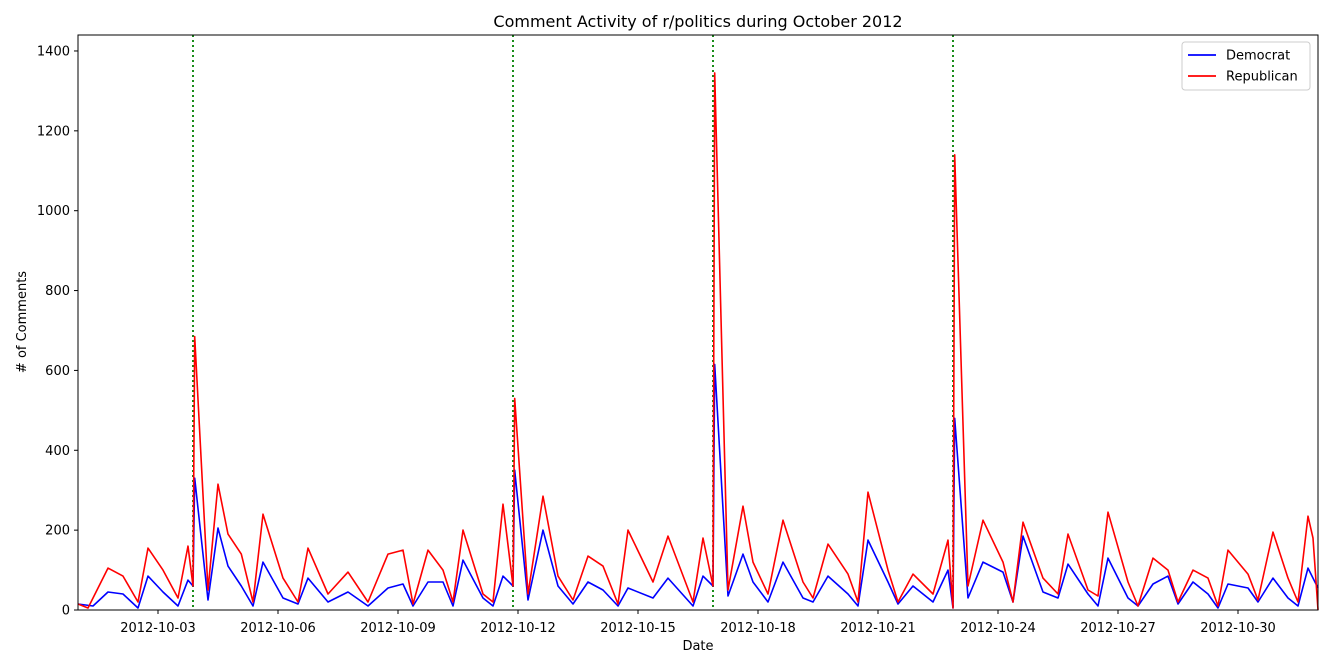  I want to click on x-tick-label: 2012-10-21, so click(878, 628).